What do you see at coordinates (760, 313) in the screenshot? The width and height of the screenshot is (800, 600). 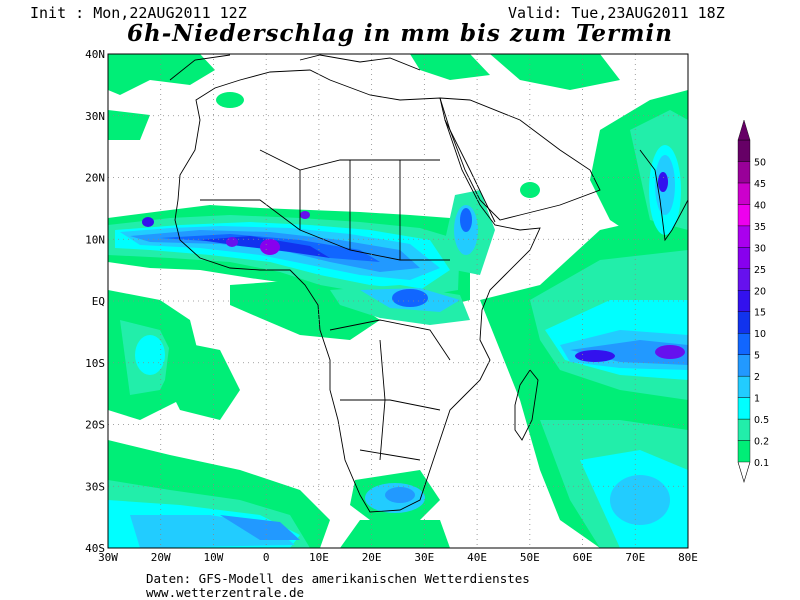 I see `legend-level-label: 15` at bounding box center [760, 313].